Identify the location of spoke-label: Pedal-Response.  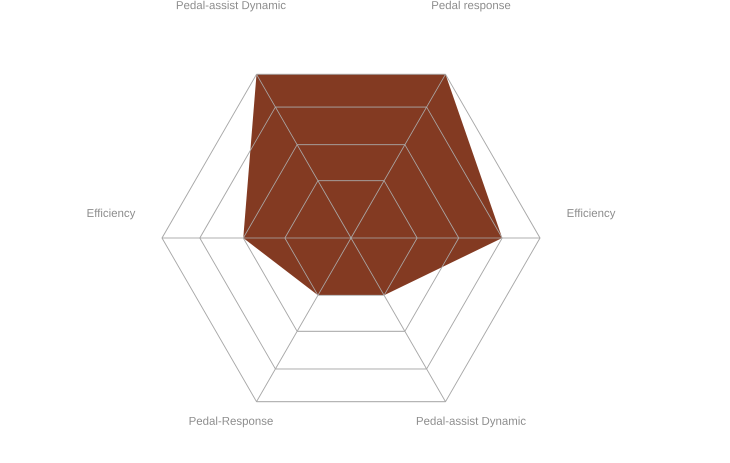
(231, 422).